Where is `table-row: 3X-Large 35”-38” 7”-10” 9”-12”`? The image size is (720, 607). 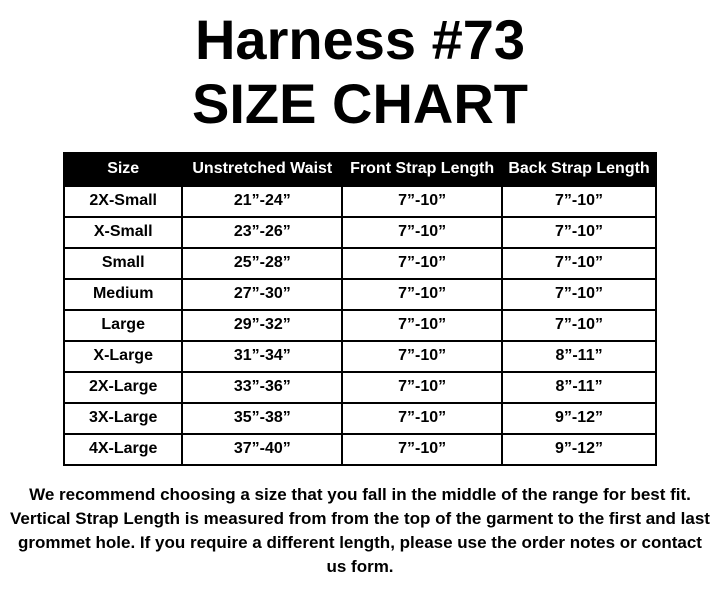 table-row: 3X-Large 35”-38” 7”-10” 9”-12” is located at coordinates (359, 418).